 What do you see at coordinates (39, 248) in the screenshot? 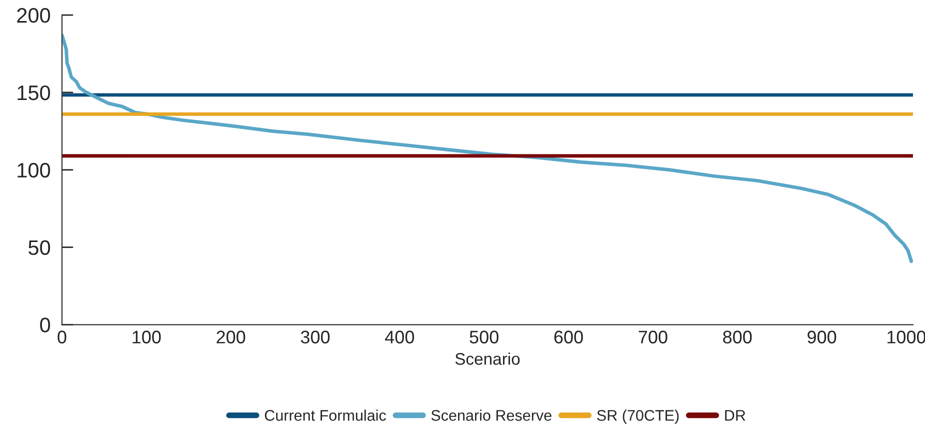
I see `y-tick-label: 50` at bounding box center [39, 248].